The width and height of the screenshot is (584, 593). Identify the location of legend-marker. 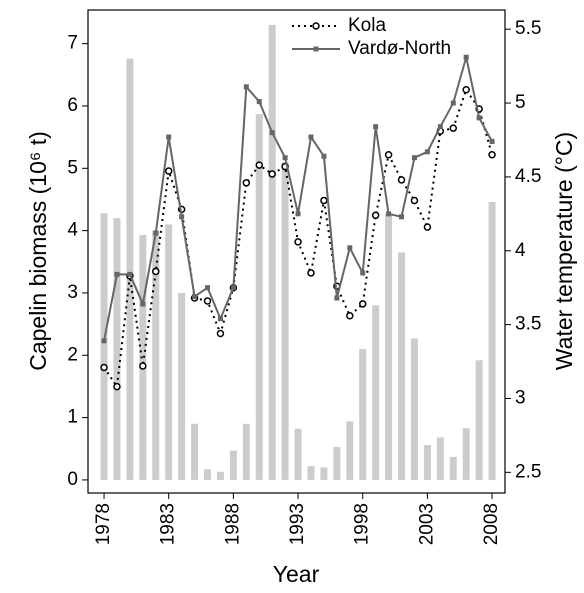
(316, 26).